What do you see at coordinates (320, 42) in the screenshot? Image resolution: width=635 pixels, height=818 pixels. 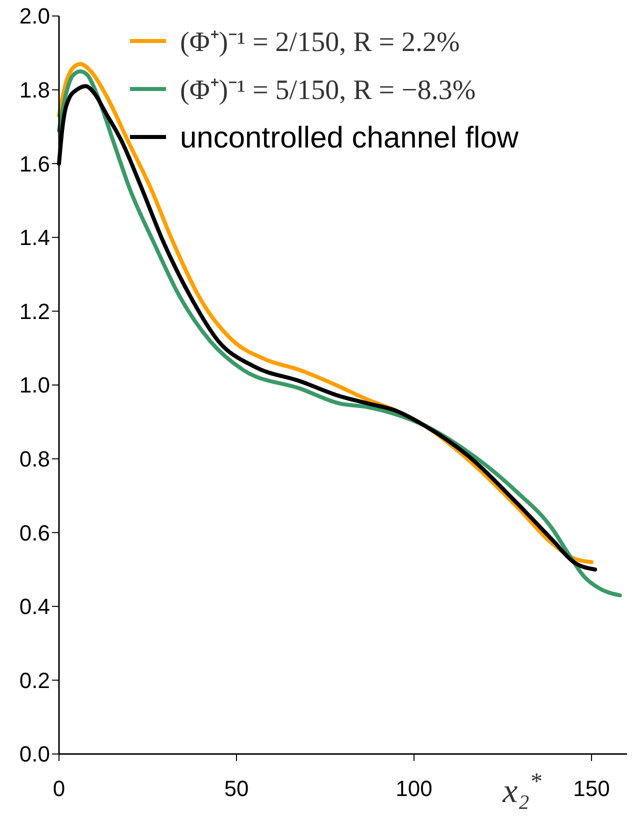 I see `legend-label: (Φ⁺)⁻¹ = 2/150, R = 2.2%` at bounding box center [320, 42].